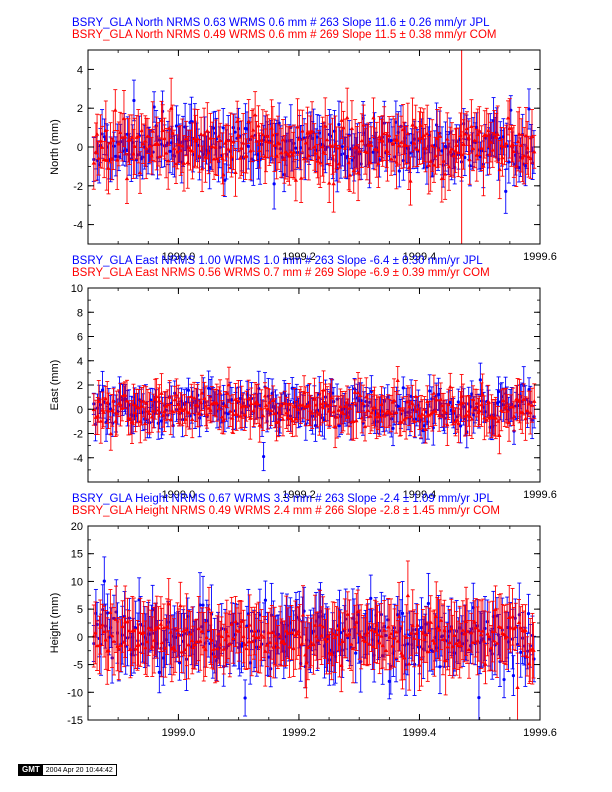 The image size is (612, 792). I want to click on series-red, so click(314, 145).